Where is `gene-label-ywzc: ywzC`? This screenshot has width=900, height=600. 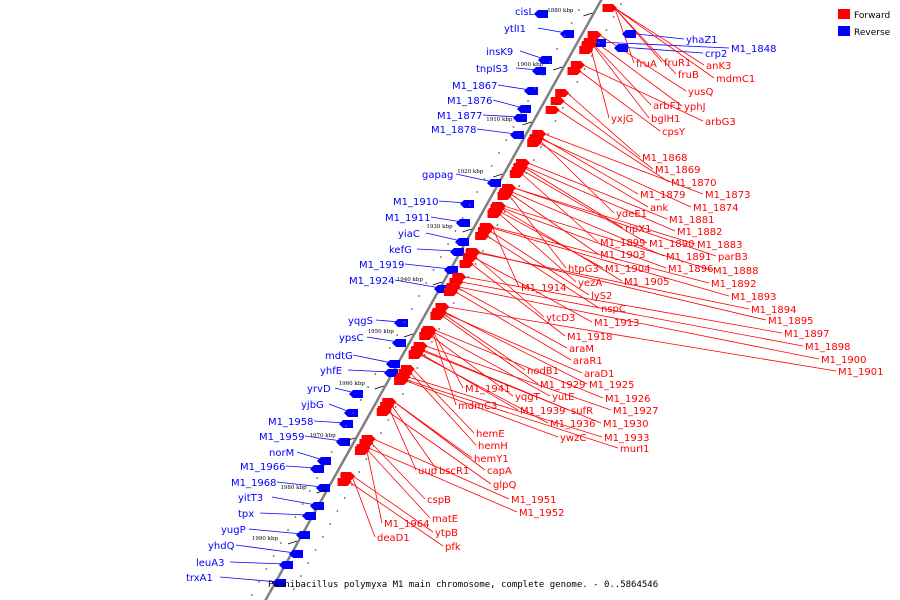 gene-label-ywzc: ywzC is located at coordinates (573, 438).